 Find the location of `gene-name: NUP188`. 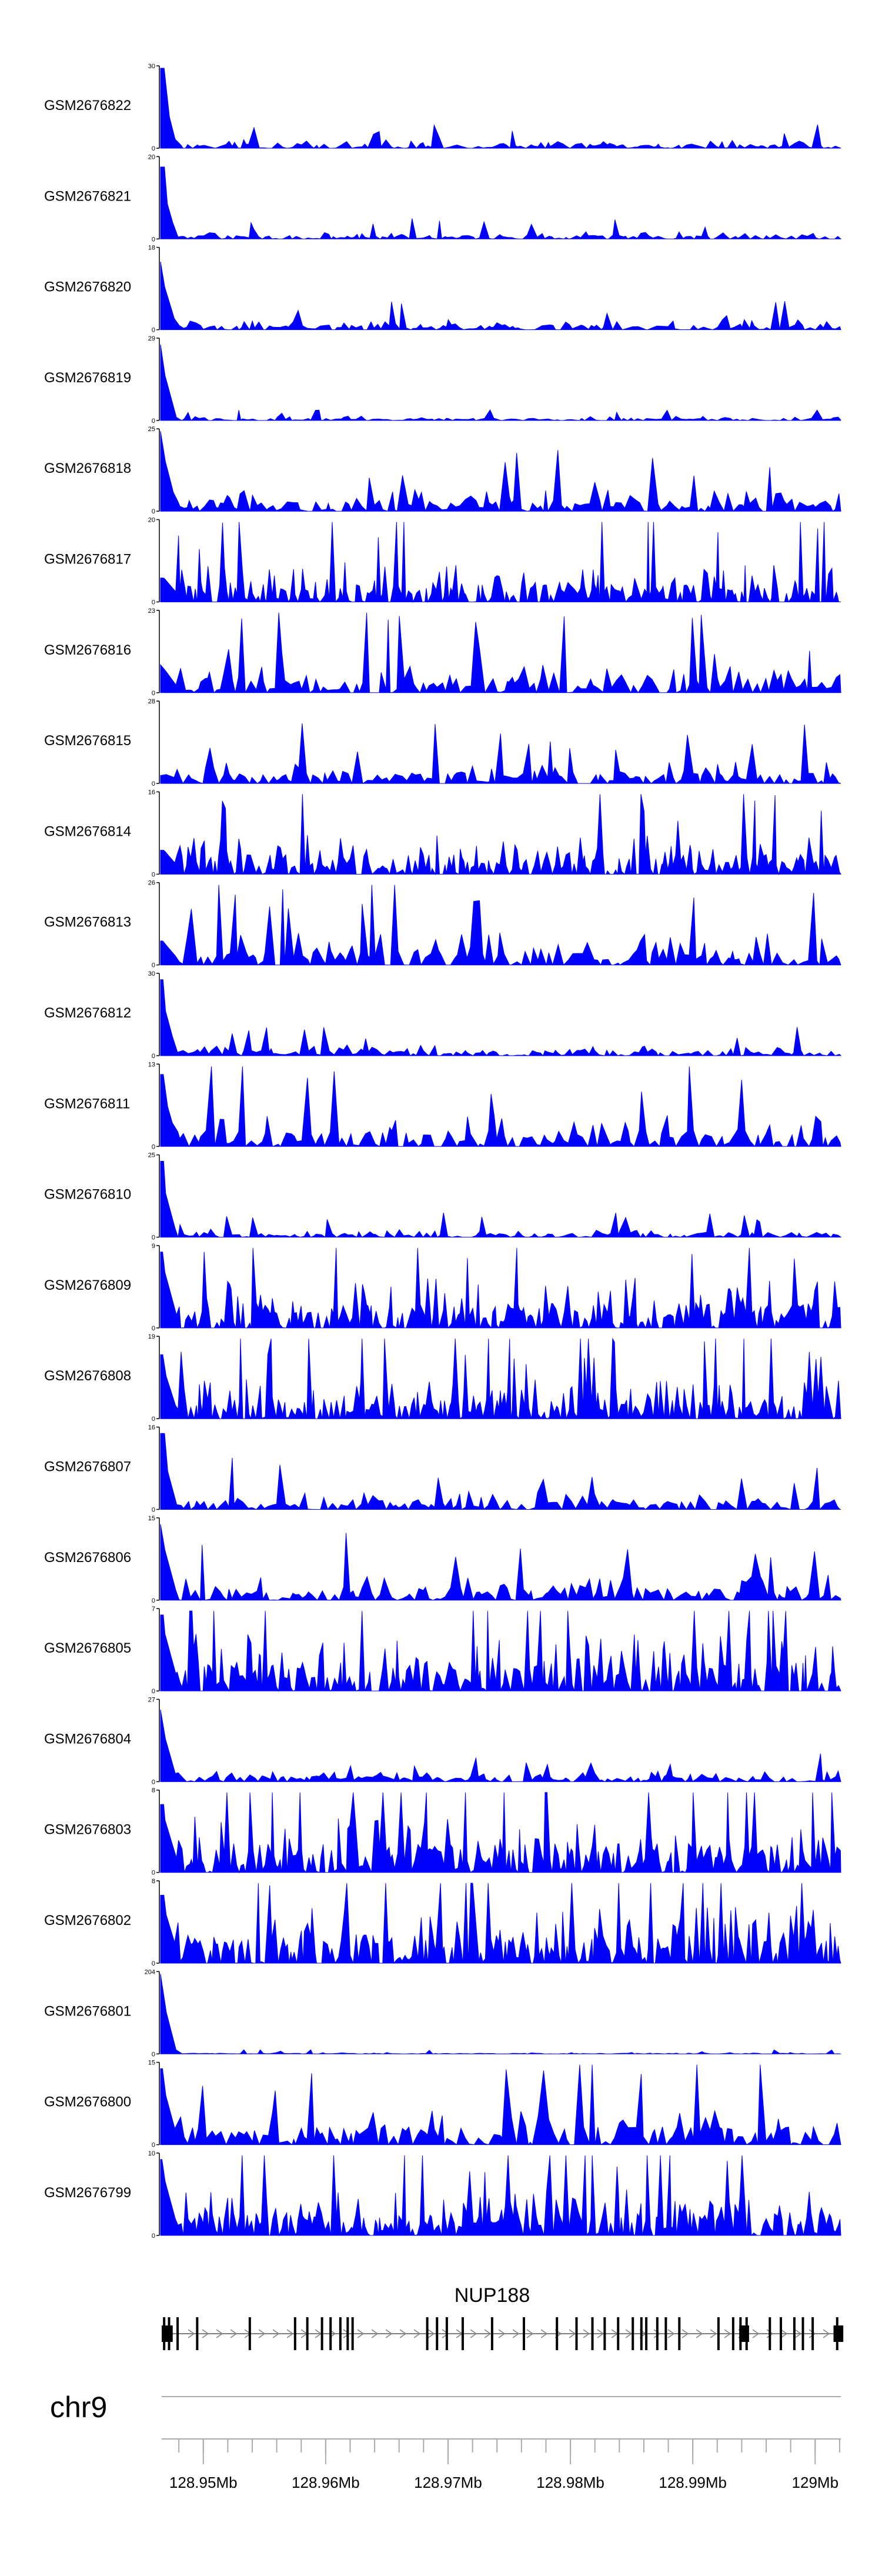

gene-name: NUP188 is located at coordinates (492, 2295).